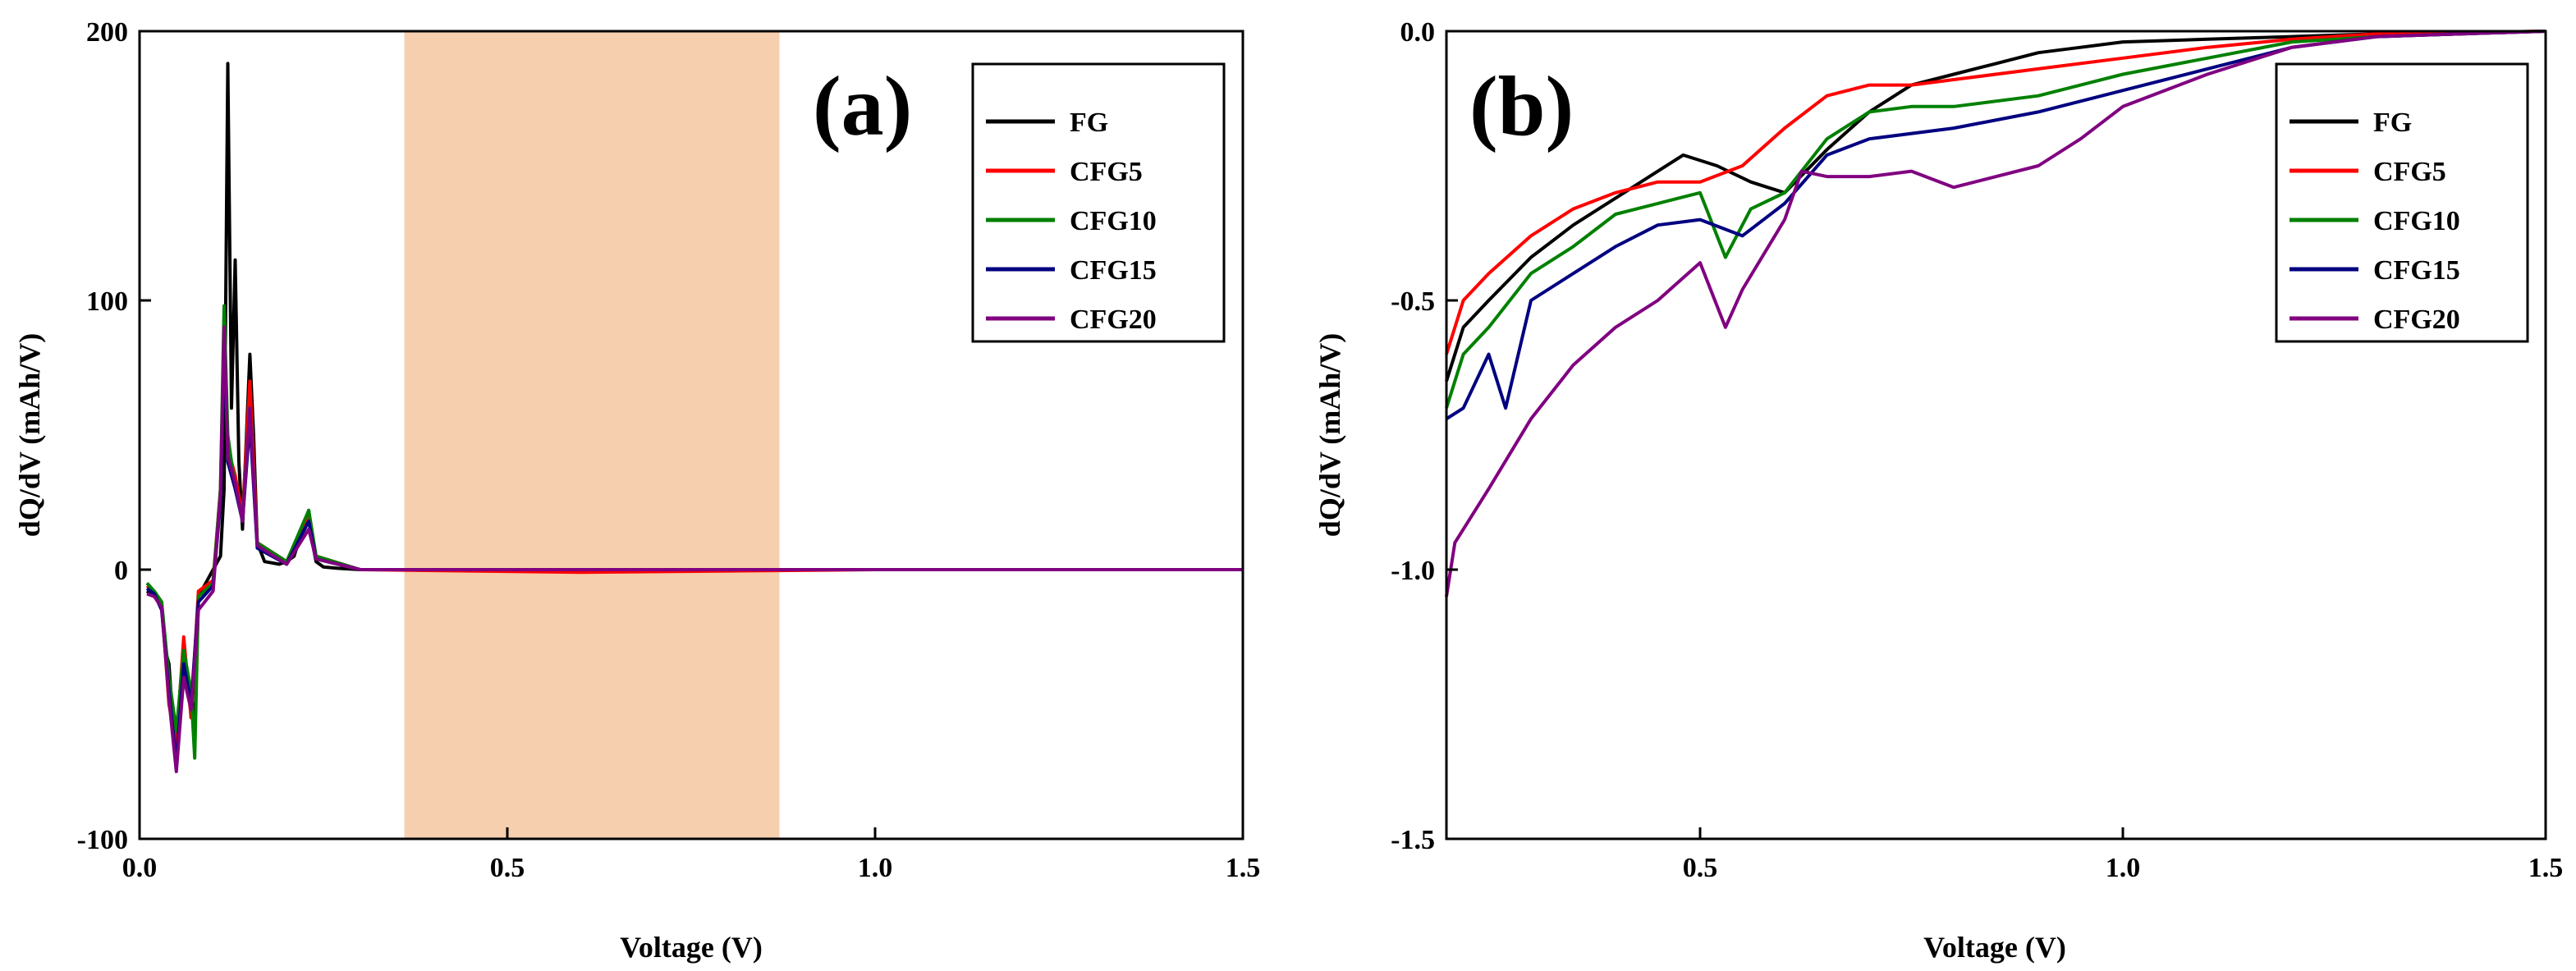  I want to click on panel-b-xtick-label: 0.5, so click(1701, 868).